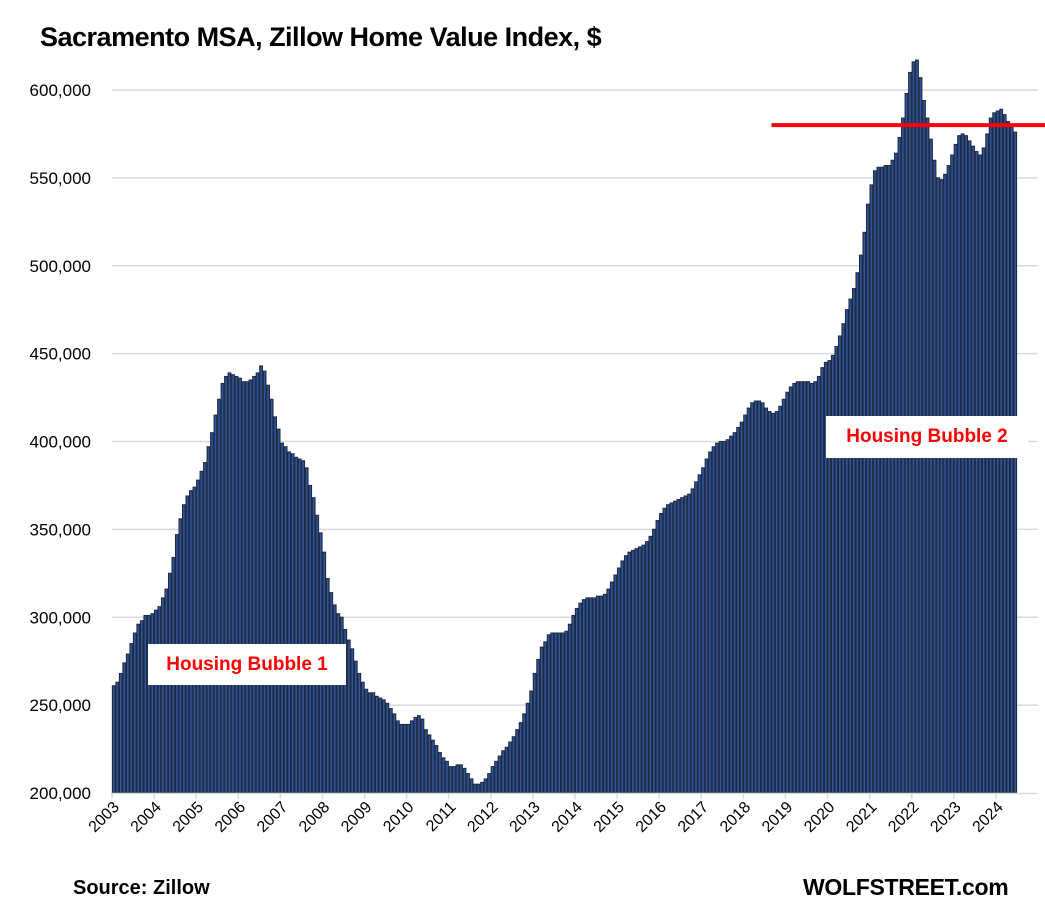  What do you see at coordinates (60, 705) in the screenshot?
I see `y-tick-label: 250,000` at bounding box center [60, 705].